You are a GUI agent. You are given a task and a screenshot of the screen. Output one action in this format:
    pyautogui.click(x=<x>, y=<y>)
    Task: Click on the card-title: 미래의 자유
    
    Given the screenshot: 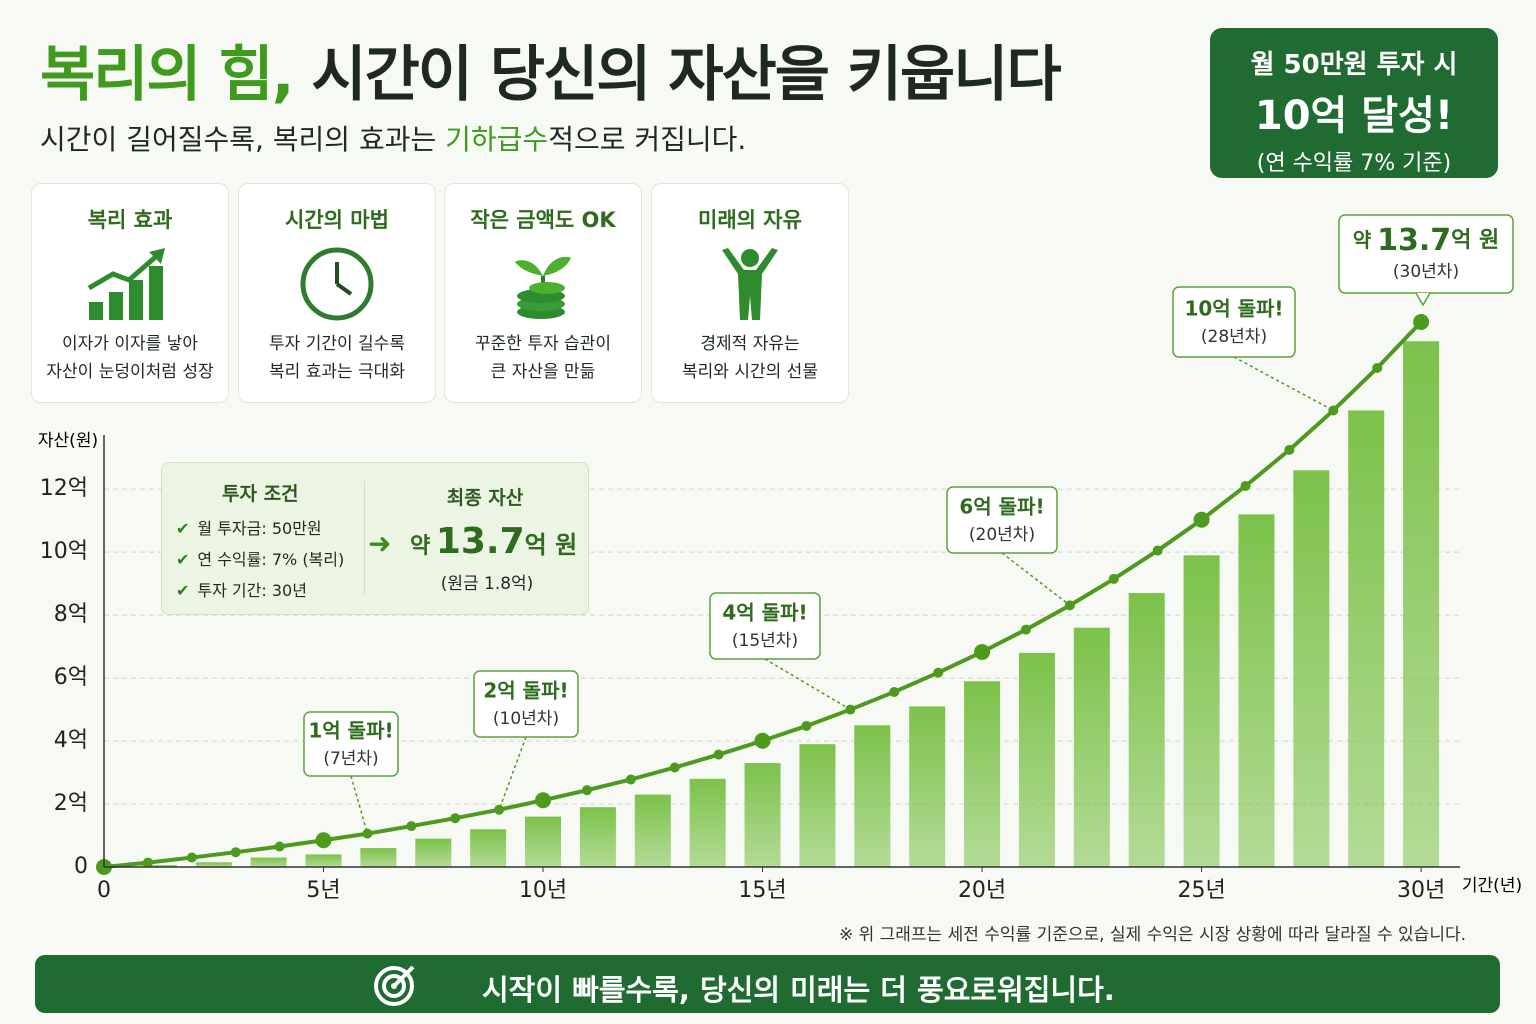 What is the action you would take?
    pyautogui.click(x=750, y=220)
    